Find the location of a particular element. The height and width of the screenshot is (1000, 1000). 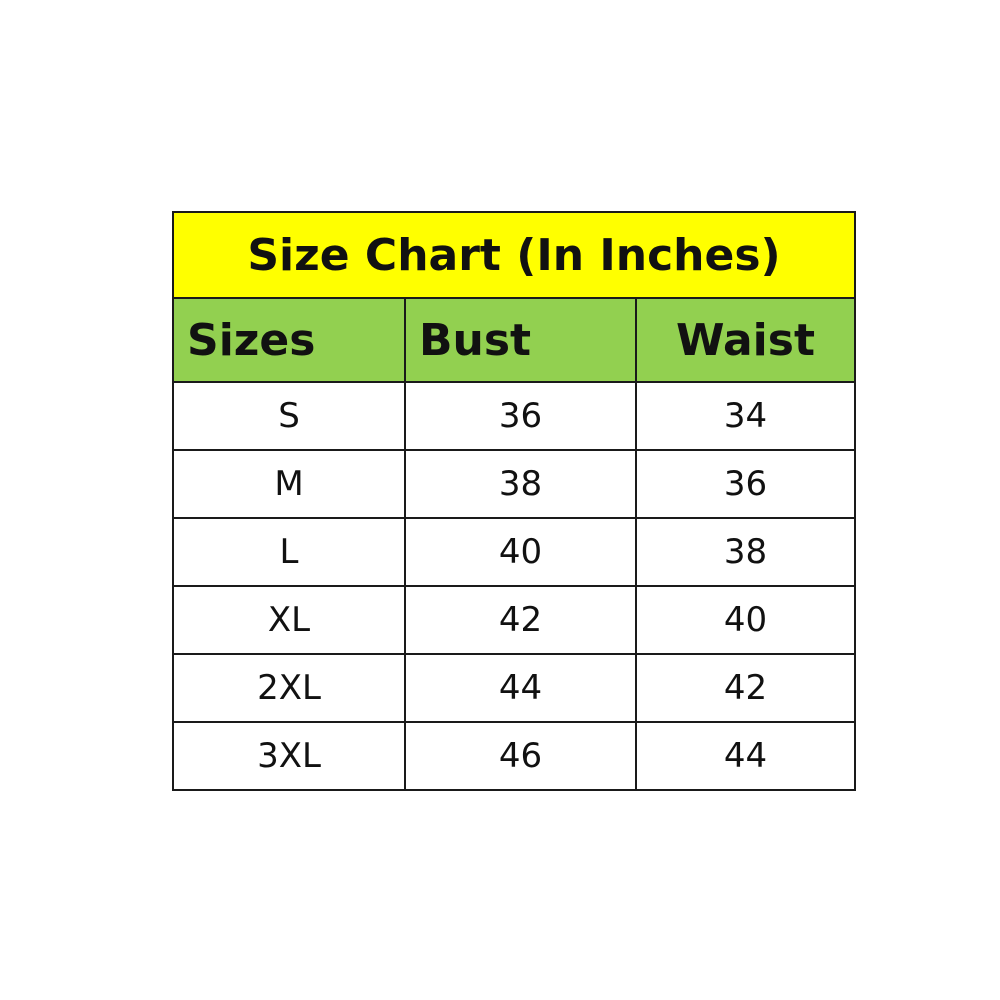

size-cell: L is located at coordinates (289, 552).